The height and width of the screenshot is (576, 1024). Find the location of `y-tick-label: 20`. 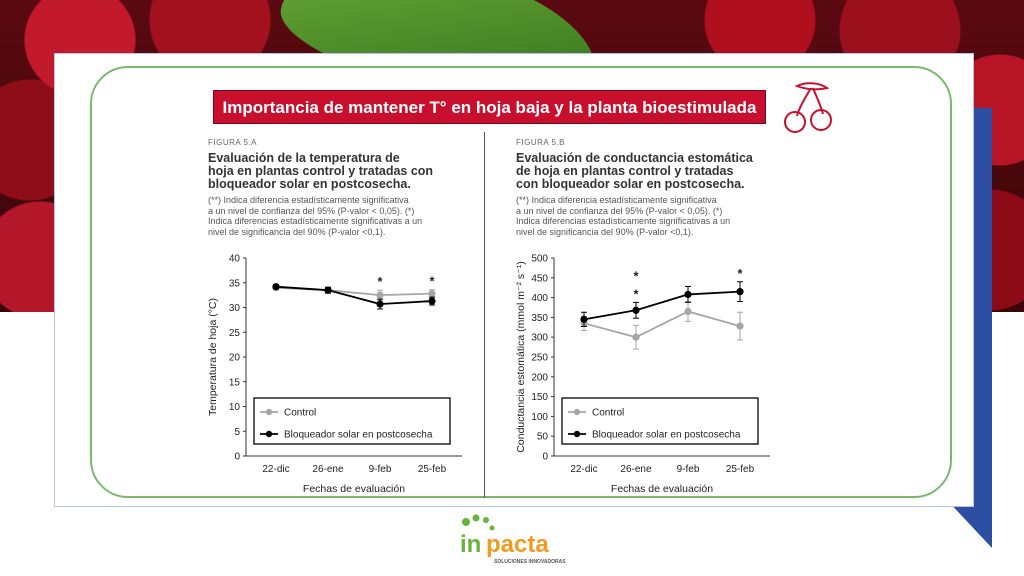

y-tick-label: 20 is located at coordinates (235, 358).